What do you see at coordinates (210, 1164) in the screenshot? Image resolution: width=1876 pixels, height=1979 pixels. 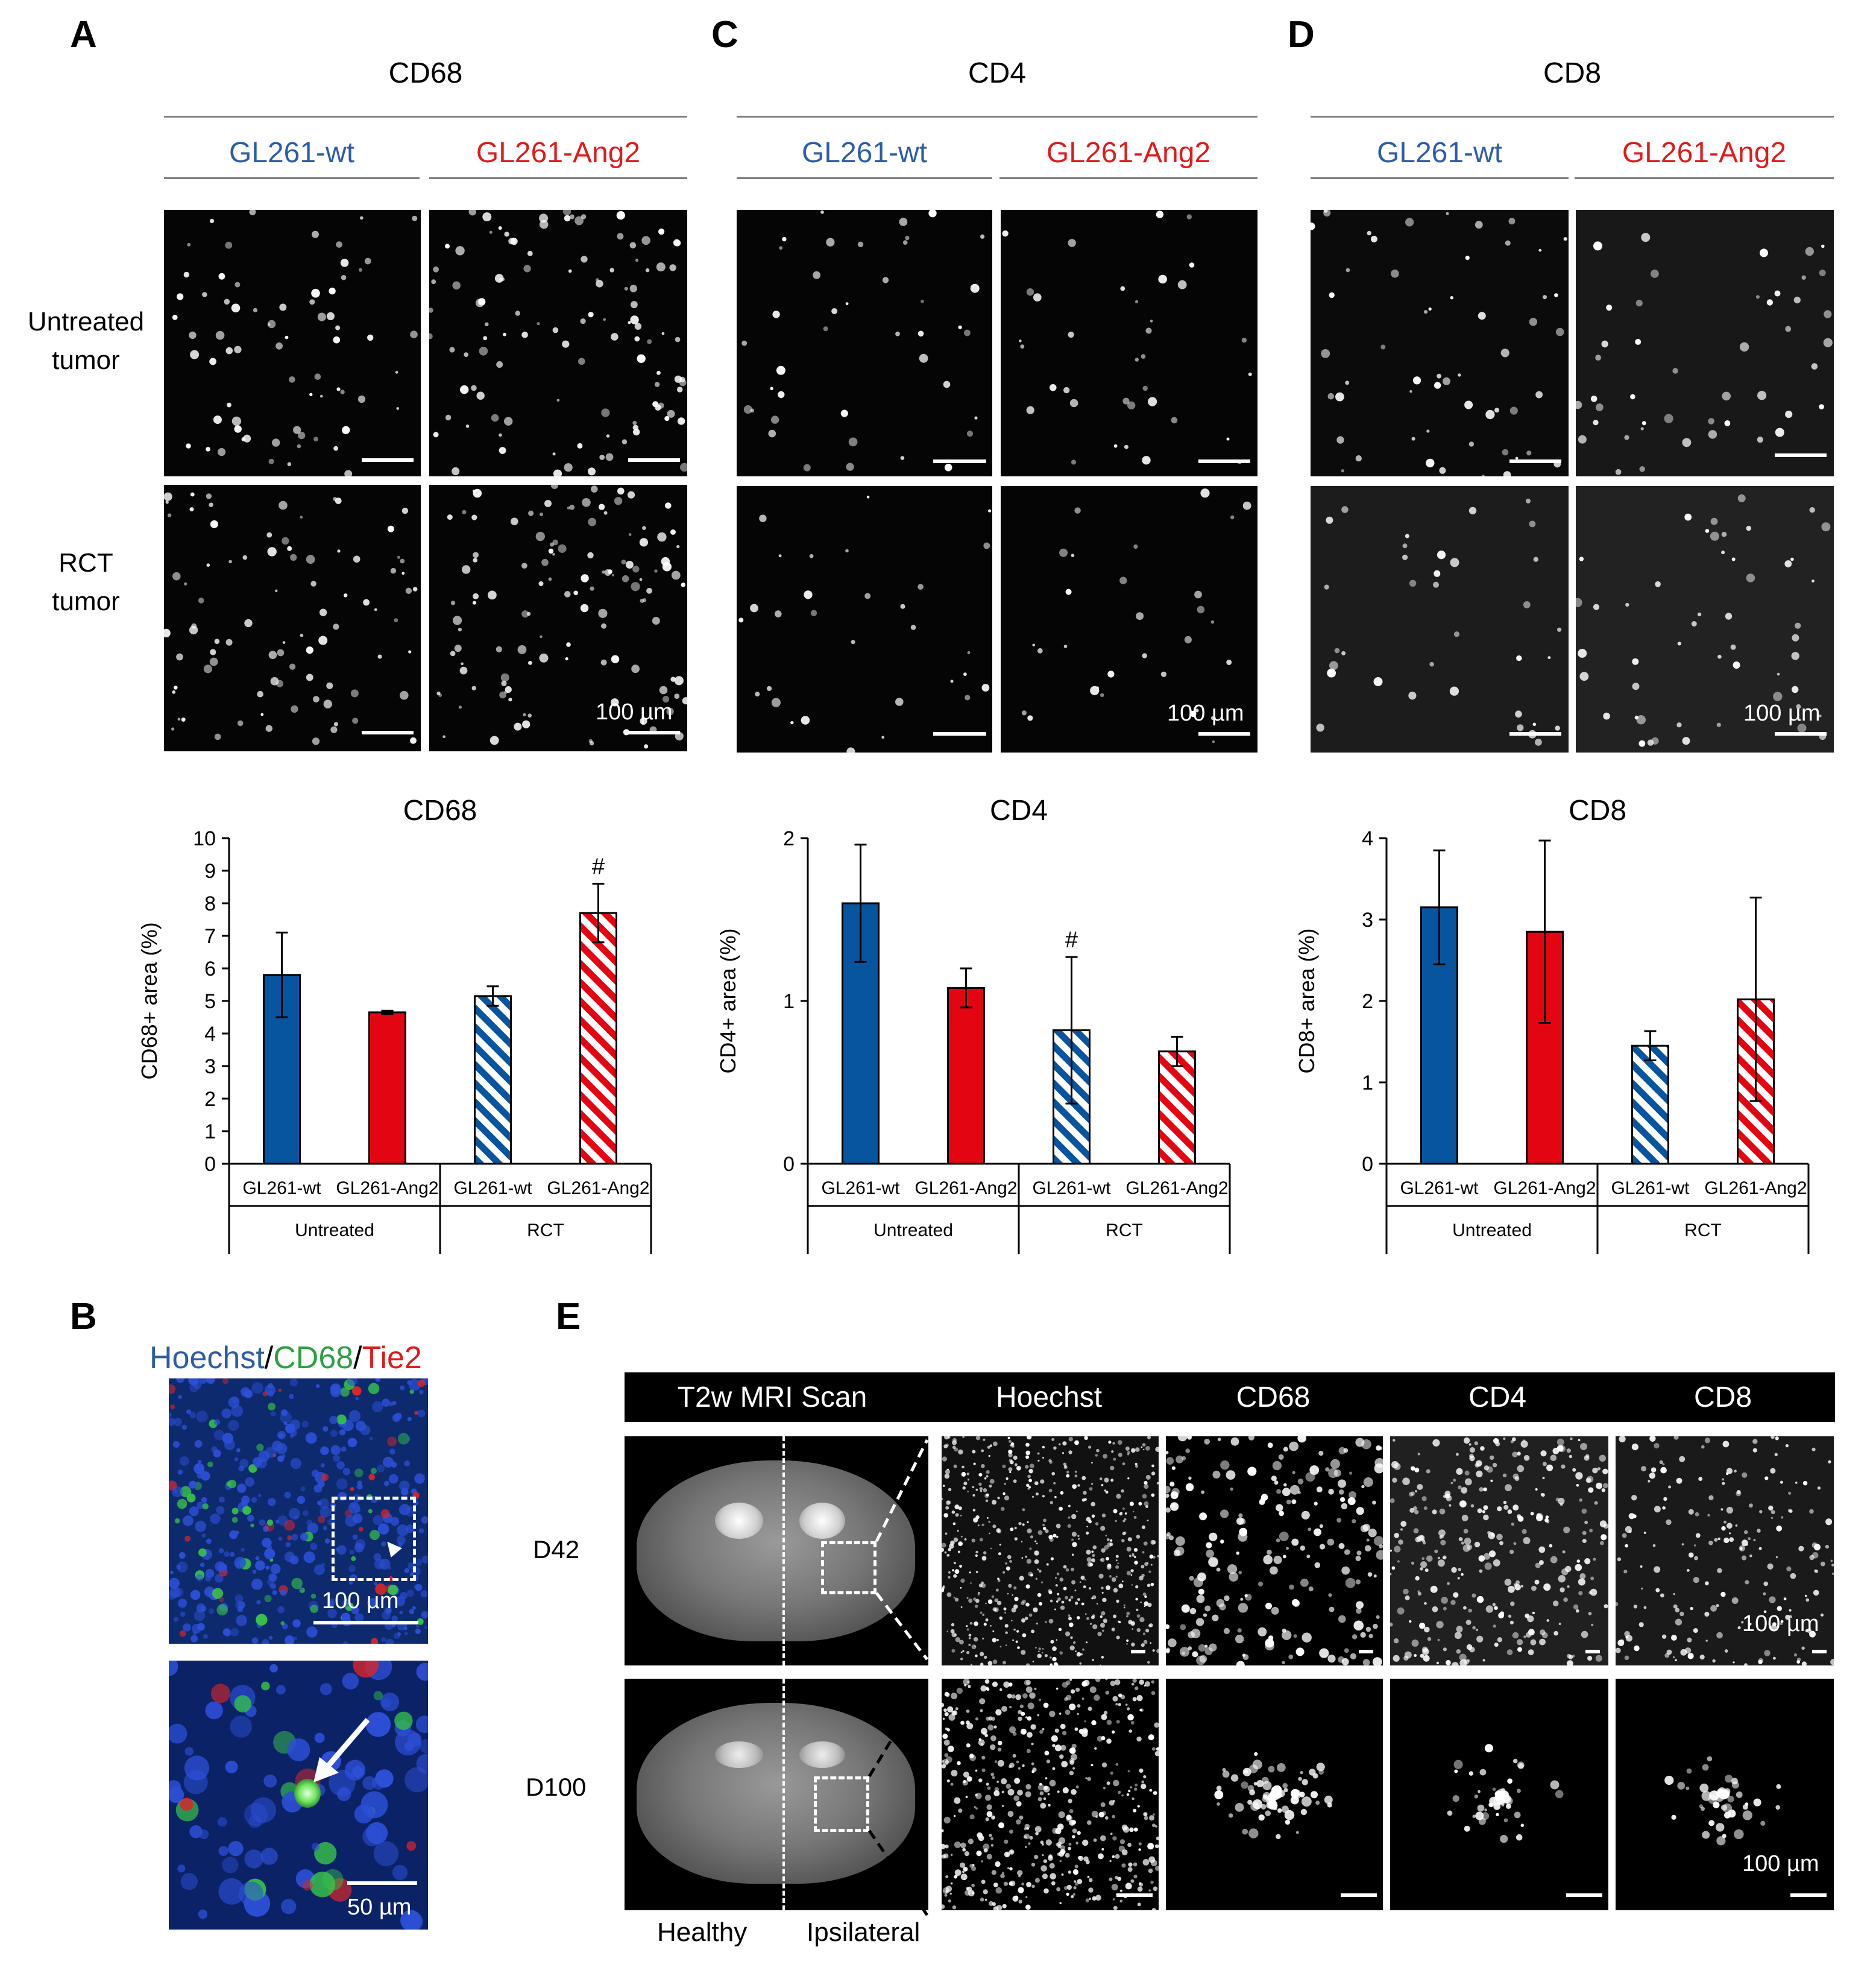 I see `y-tick-label: 0` at bounding box center [210, 1164].